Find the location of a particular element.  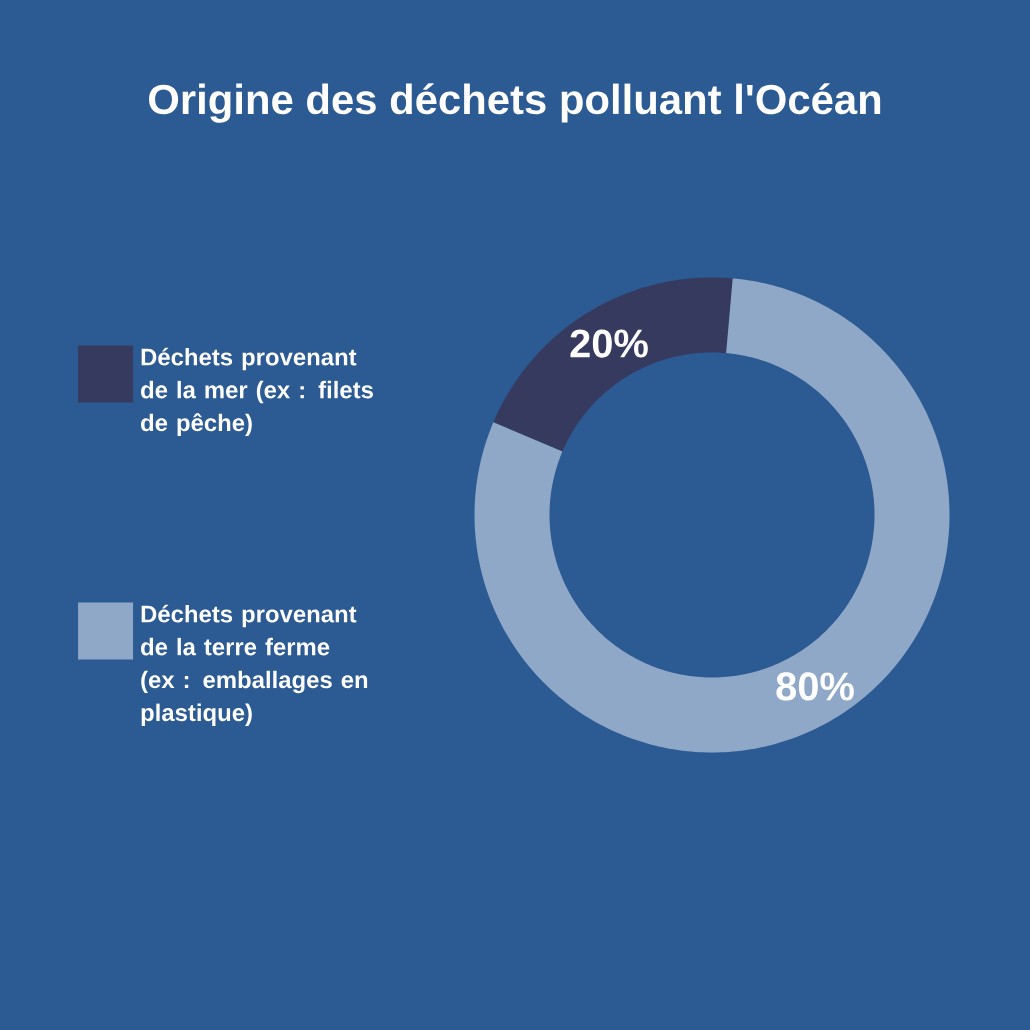

chart-title: Origine des déchets polluant l'Océan is located at coordinates (515, 103).